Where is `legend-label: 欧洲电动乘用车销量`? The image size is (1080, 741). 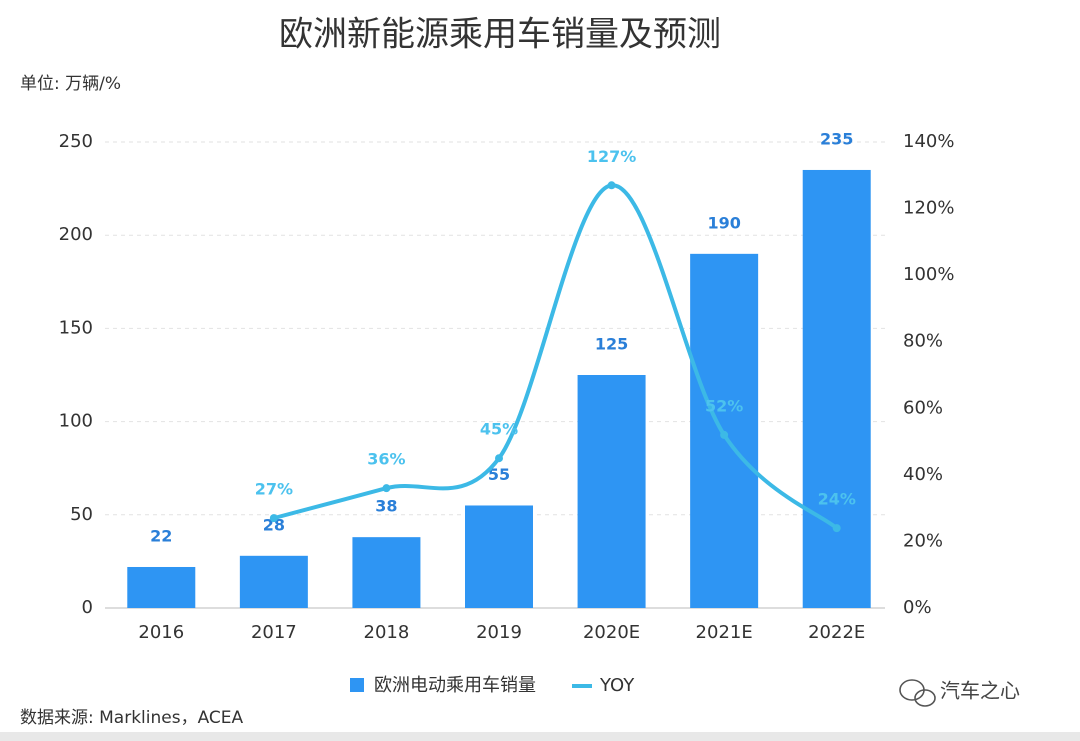
legend-label: 欧洲电动乘用车销量 is located at coordinates (455, 685).